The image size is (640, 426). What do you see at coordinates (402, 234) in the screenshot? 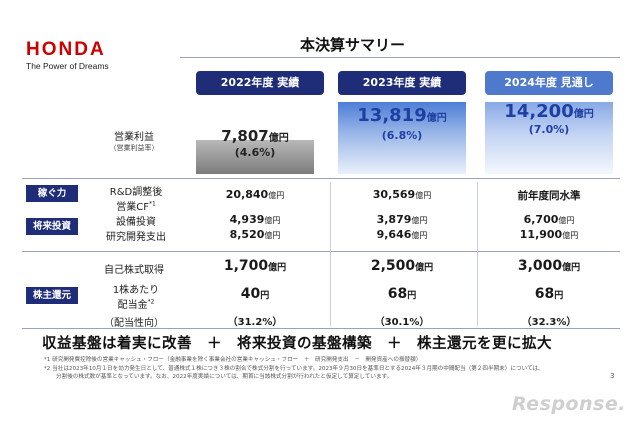
I see `rnd-expenditure-2023: 9,646億円` at bounding box center [402, 234].